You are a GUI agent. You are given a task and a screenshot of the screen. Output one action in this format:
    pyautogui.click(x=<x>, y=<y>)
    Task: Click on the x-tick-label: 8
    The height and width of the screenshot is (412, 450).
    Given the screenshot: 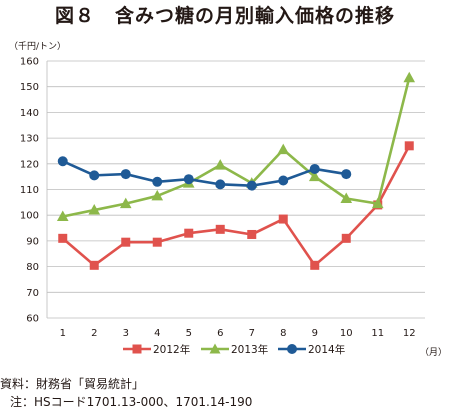 What is the action you would take?
    pyautogui.click(x=283, y=333)
    